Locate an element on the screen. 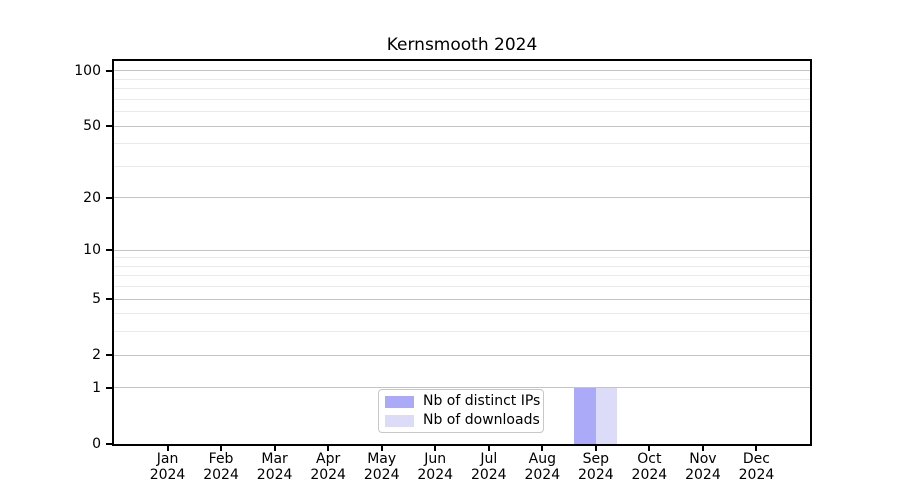  x-tick-label: Mar 2024 is located at coordinates (274, 467).